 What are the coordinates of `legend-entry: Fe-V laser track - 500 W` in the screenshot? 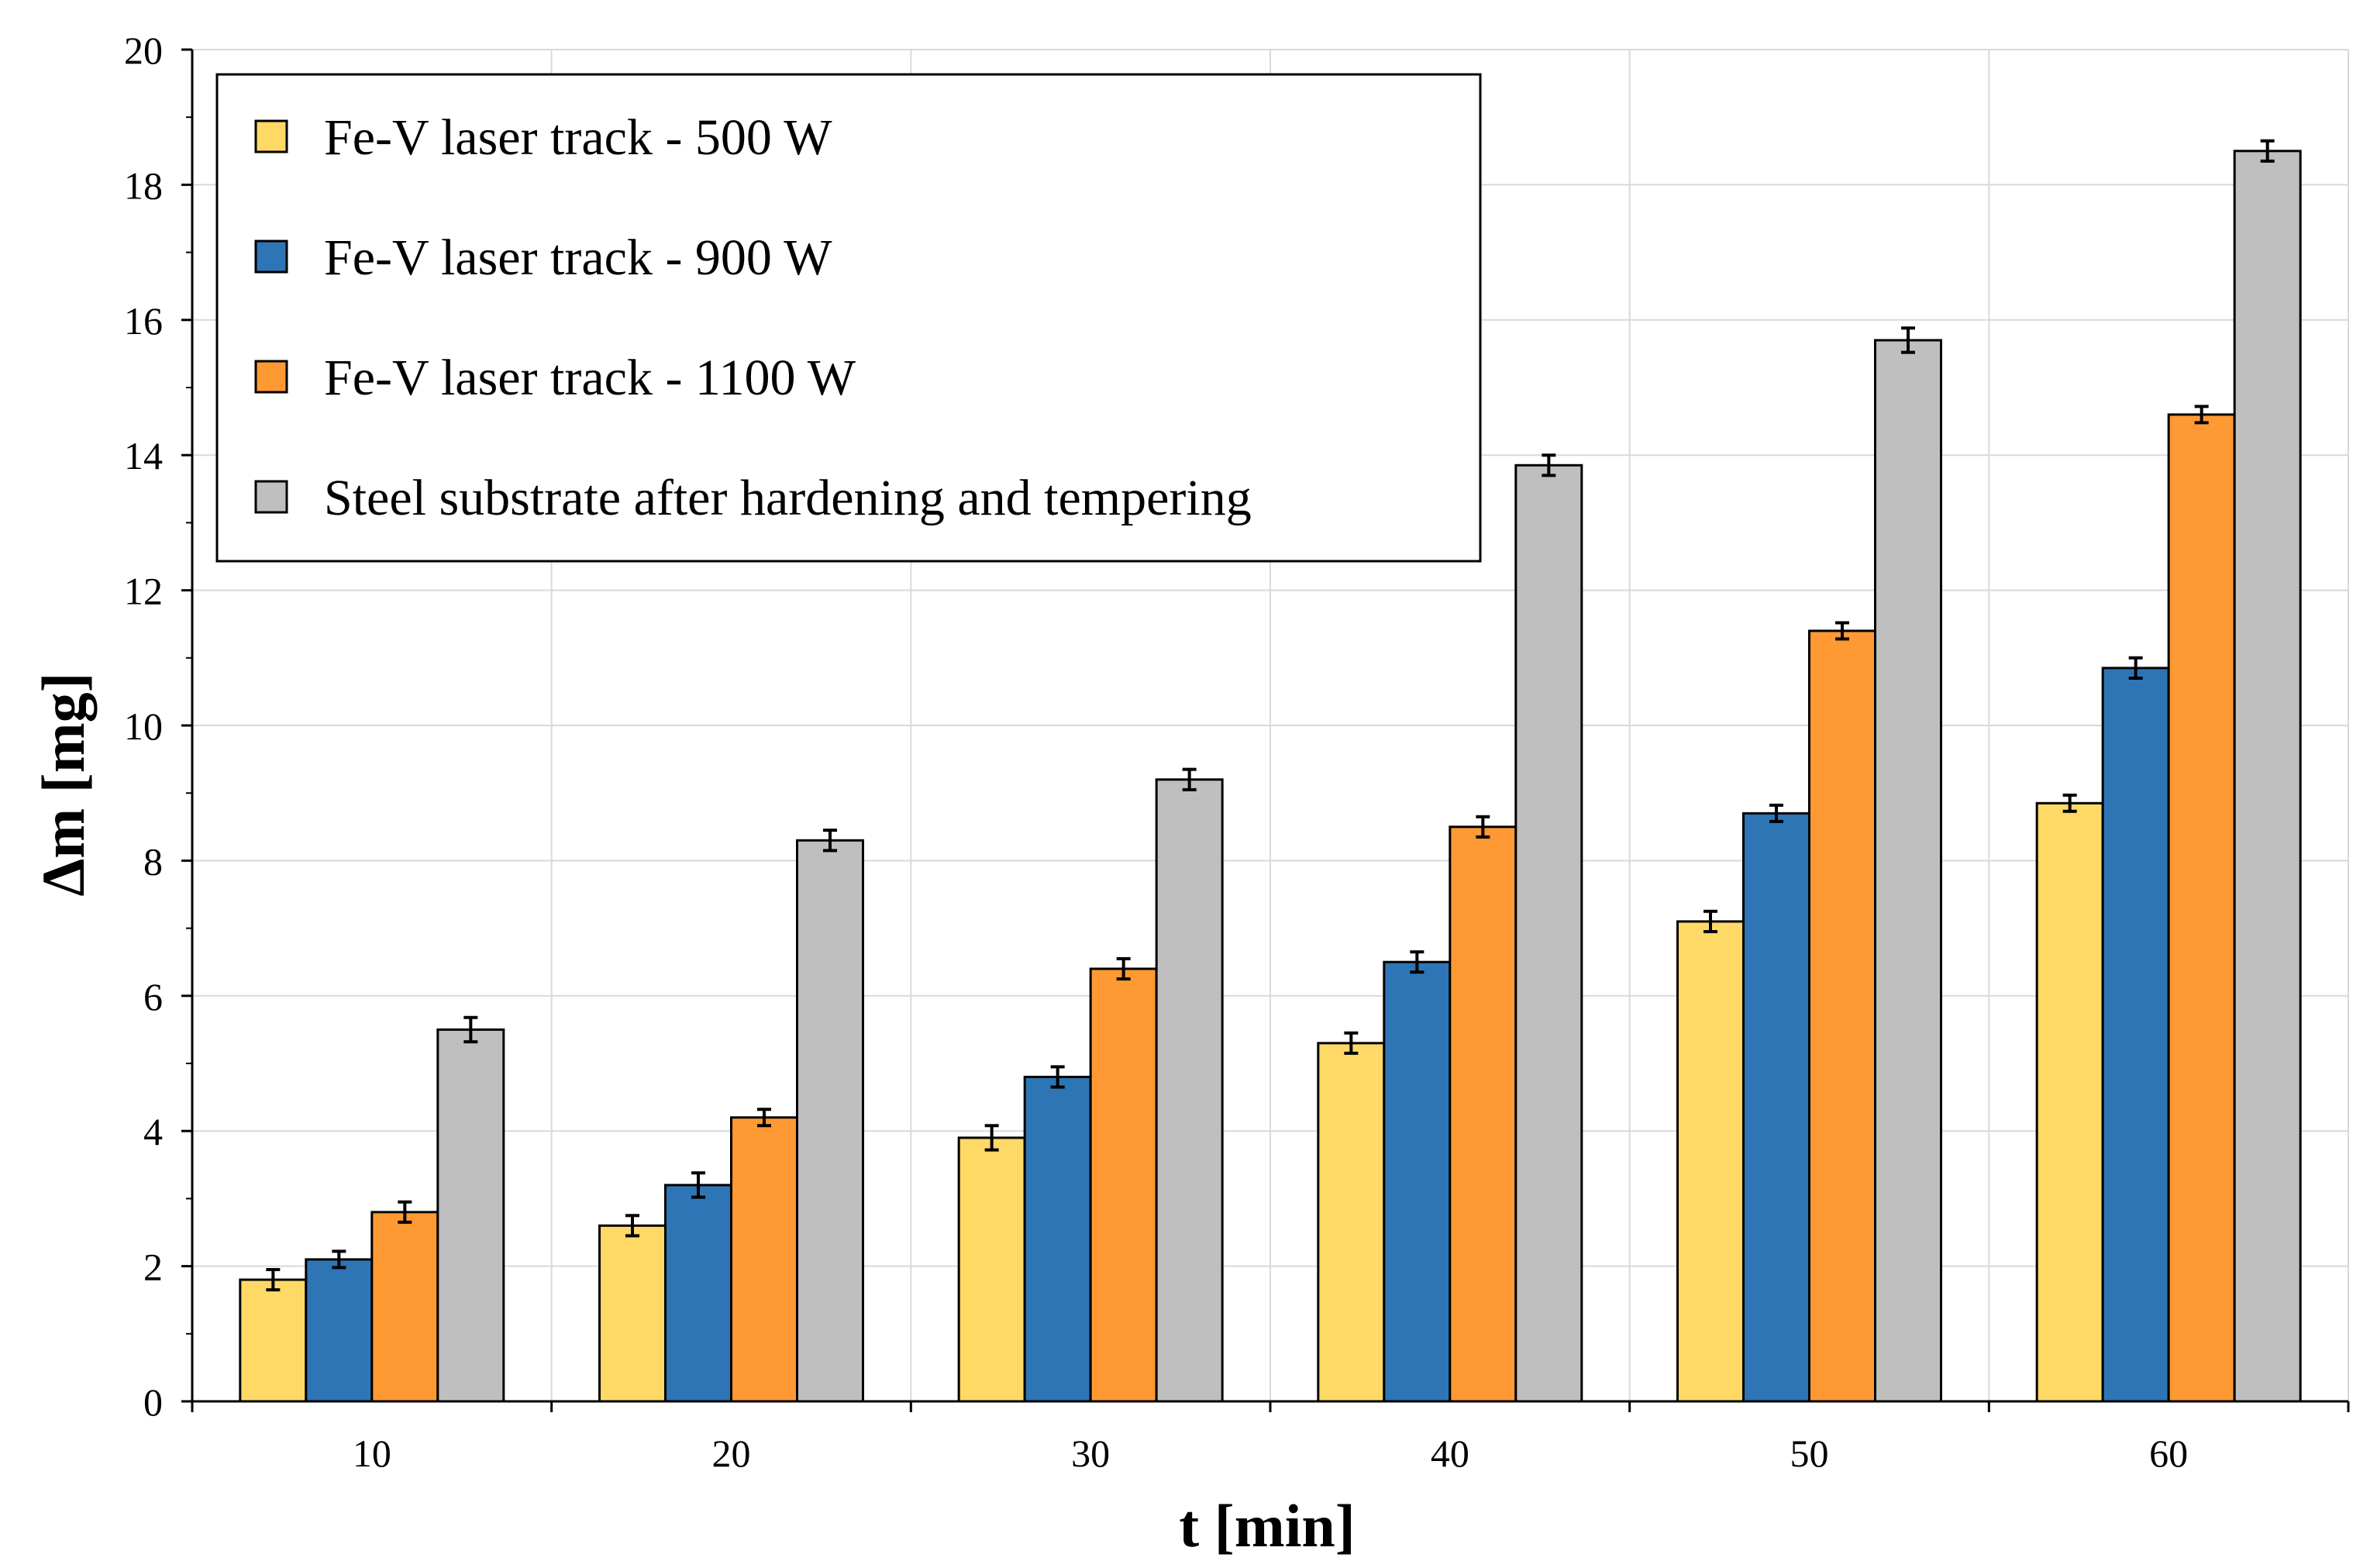 It's located at (543, 137).